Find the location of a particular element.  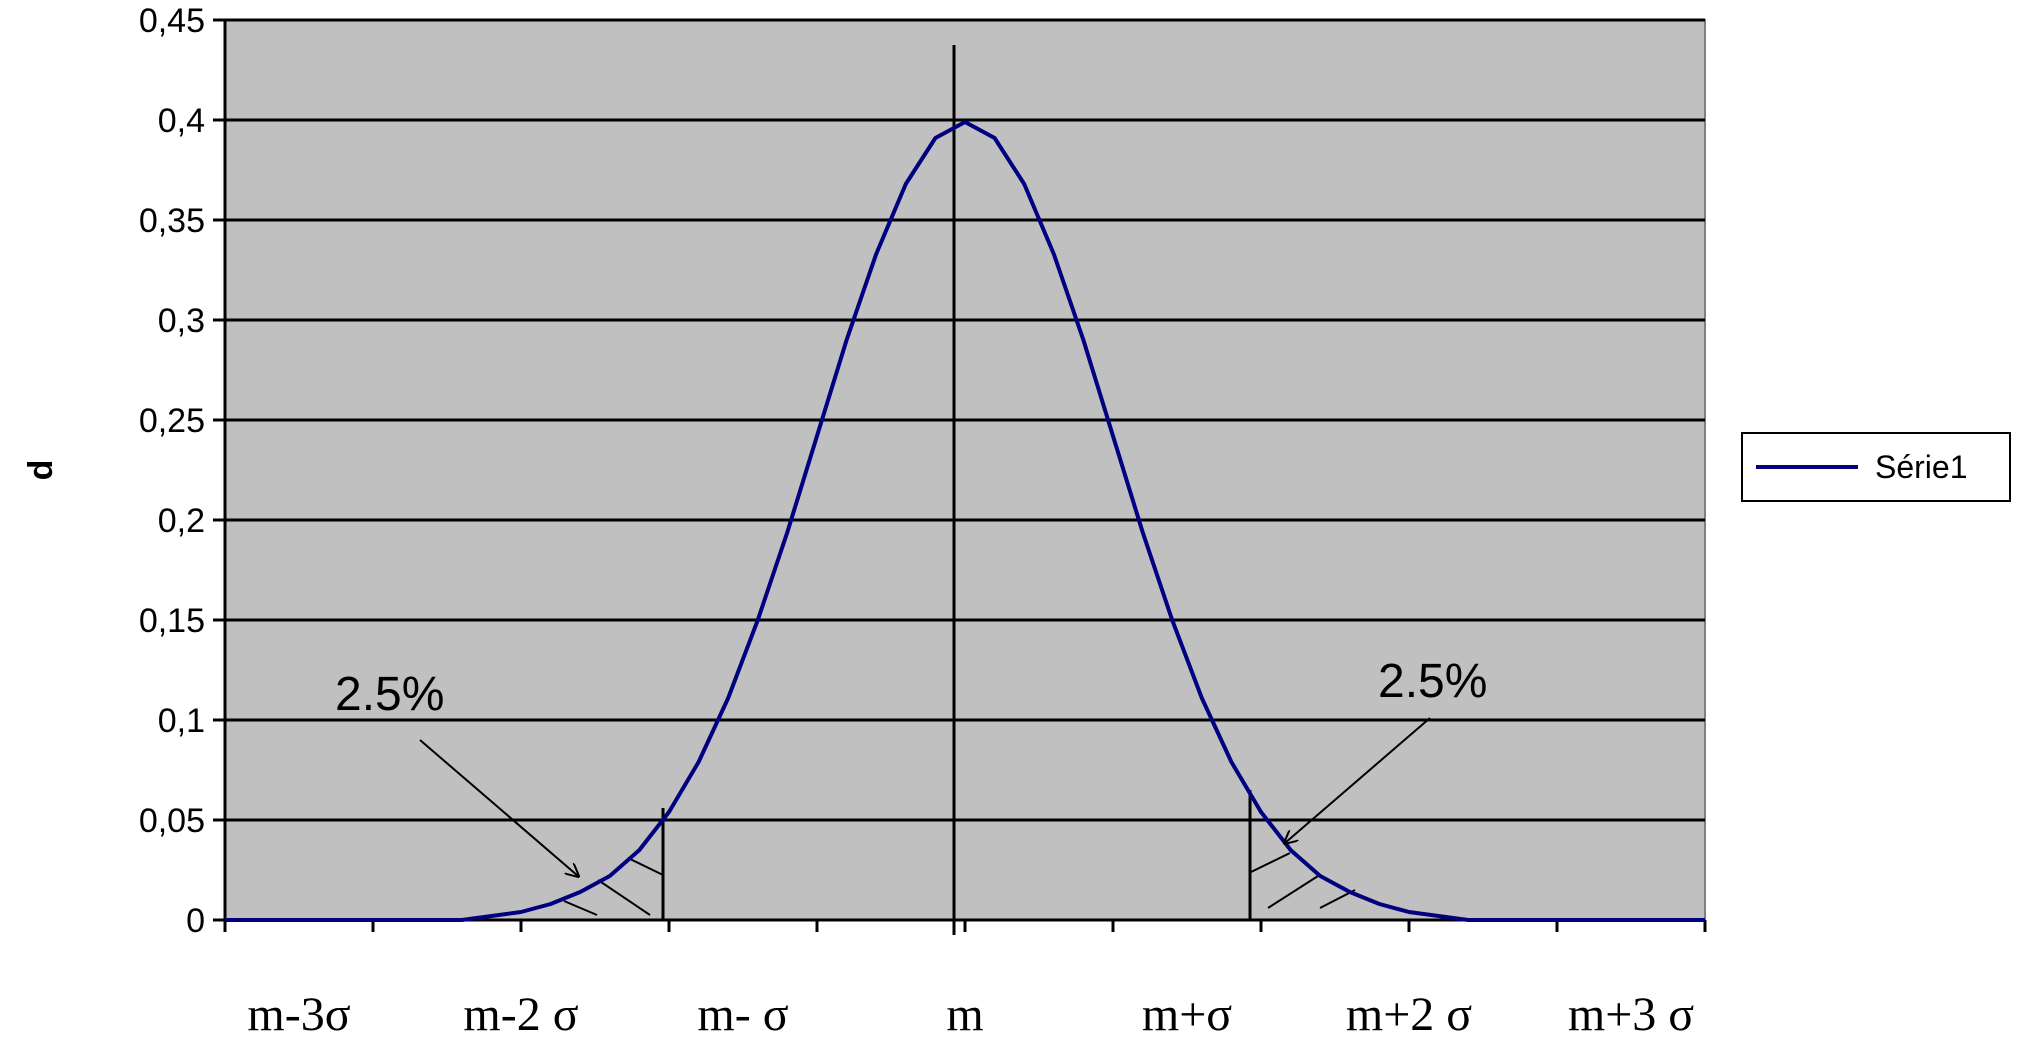

left-annotation-arrow is located at coordinates (498, 807).